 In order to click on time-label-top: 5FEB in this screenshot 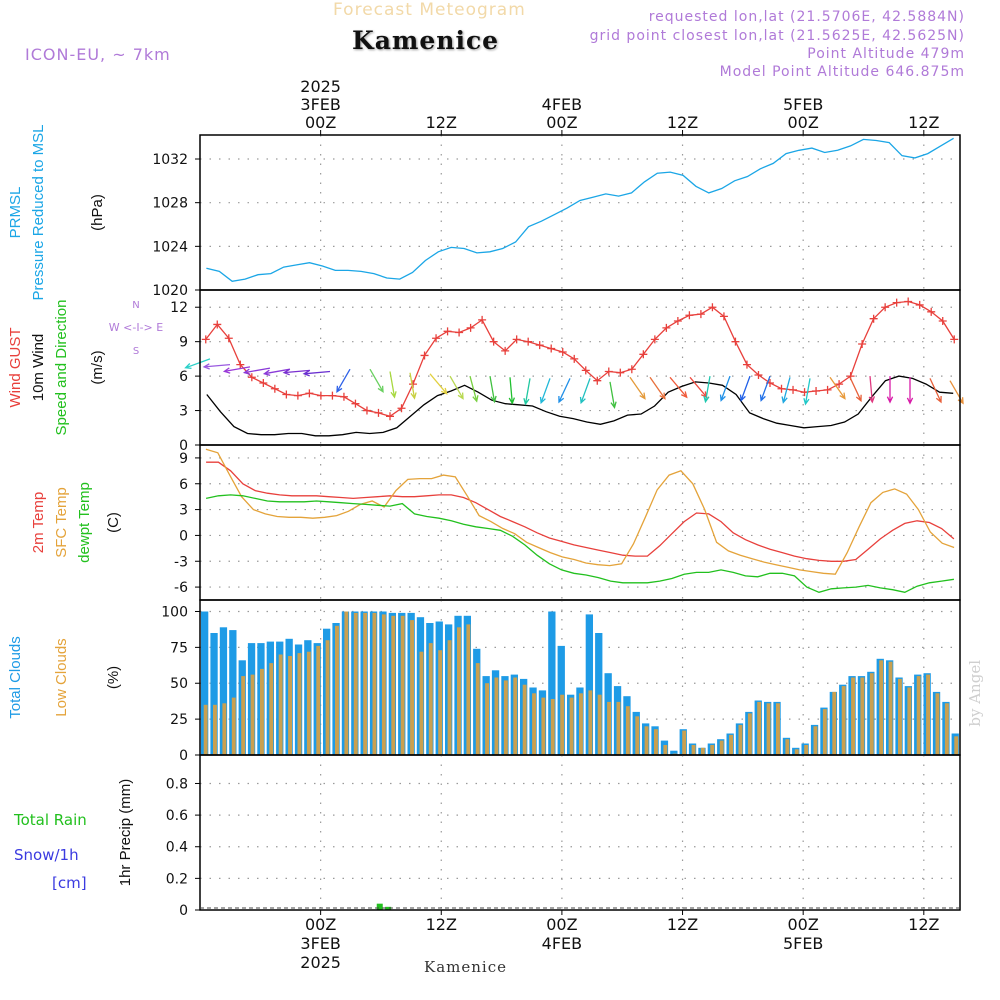, I will do `click(803, 104)`.